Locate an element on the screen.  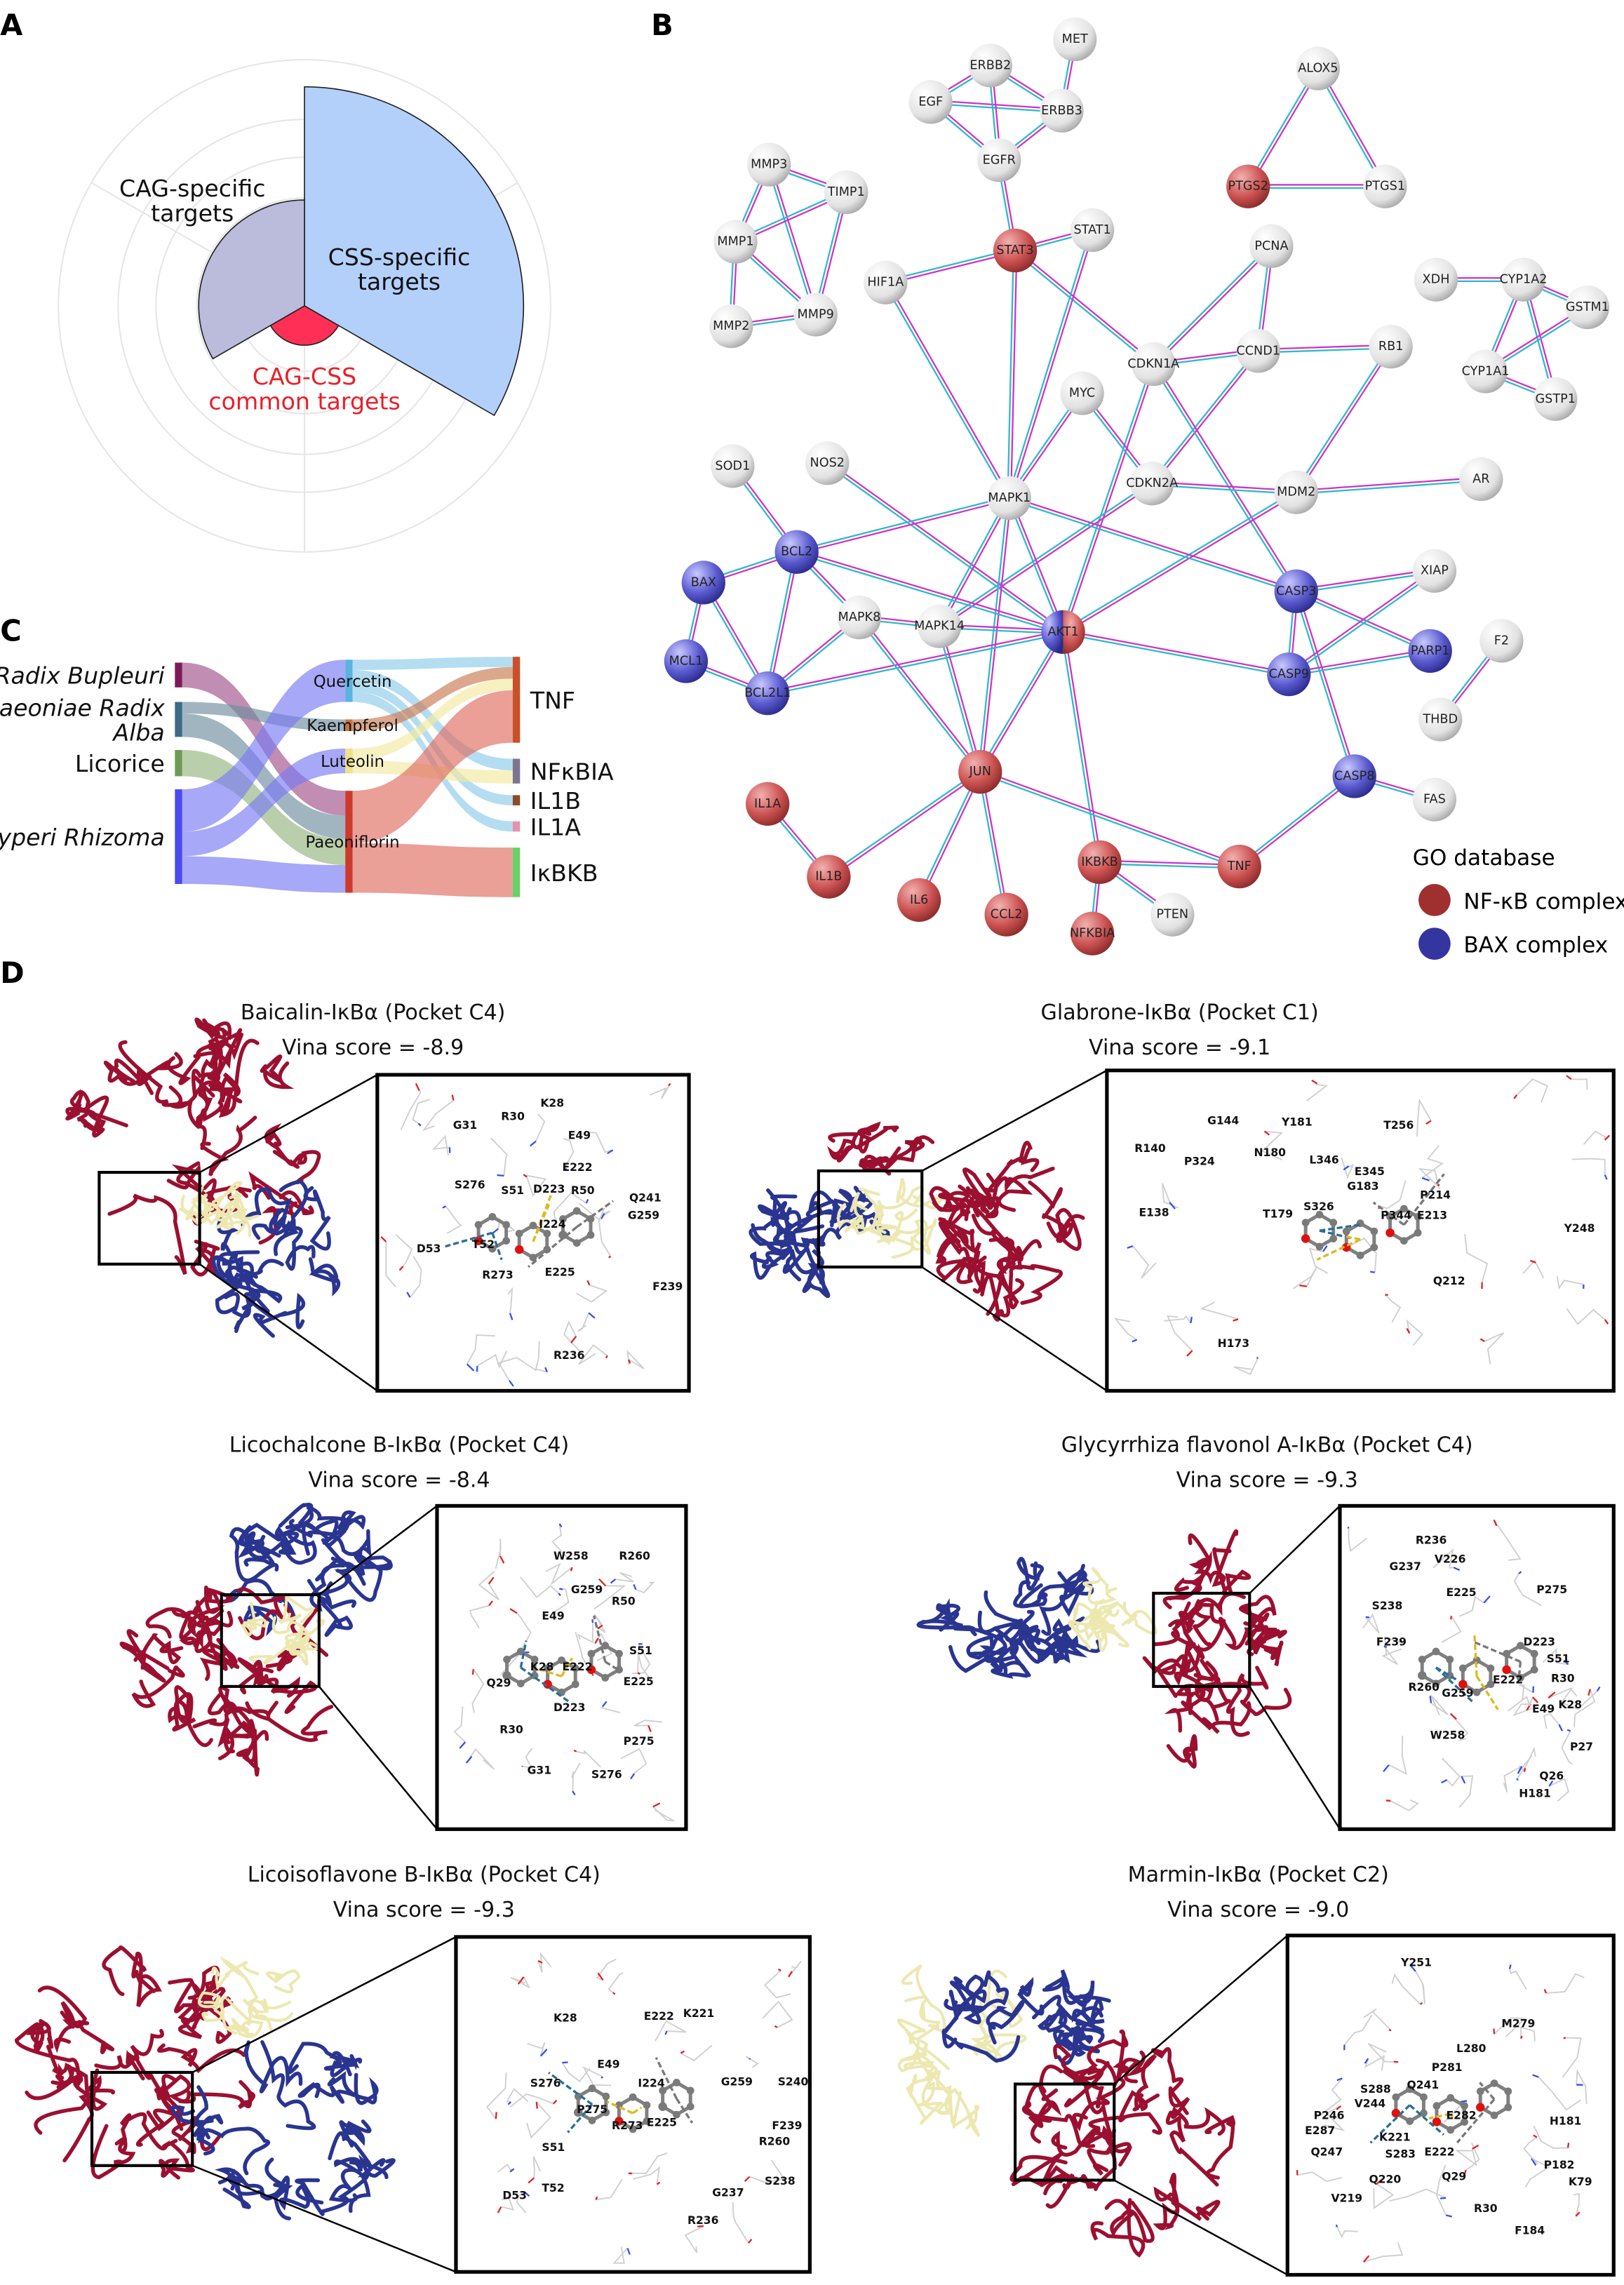
residue-label: M279 is located at coordinates (1518, 2024).